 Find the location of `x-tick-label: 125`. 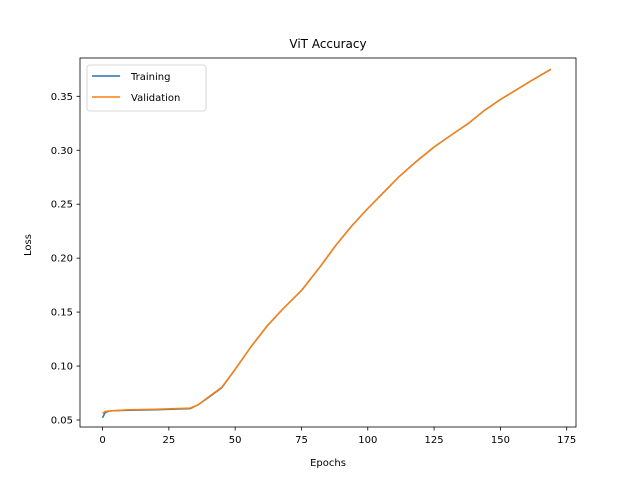

x-tick-label: 125 is located at coordinates (434, 440).